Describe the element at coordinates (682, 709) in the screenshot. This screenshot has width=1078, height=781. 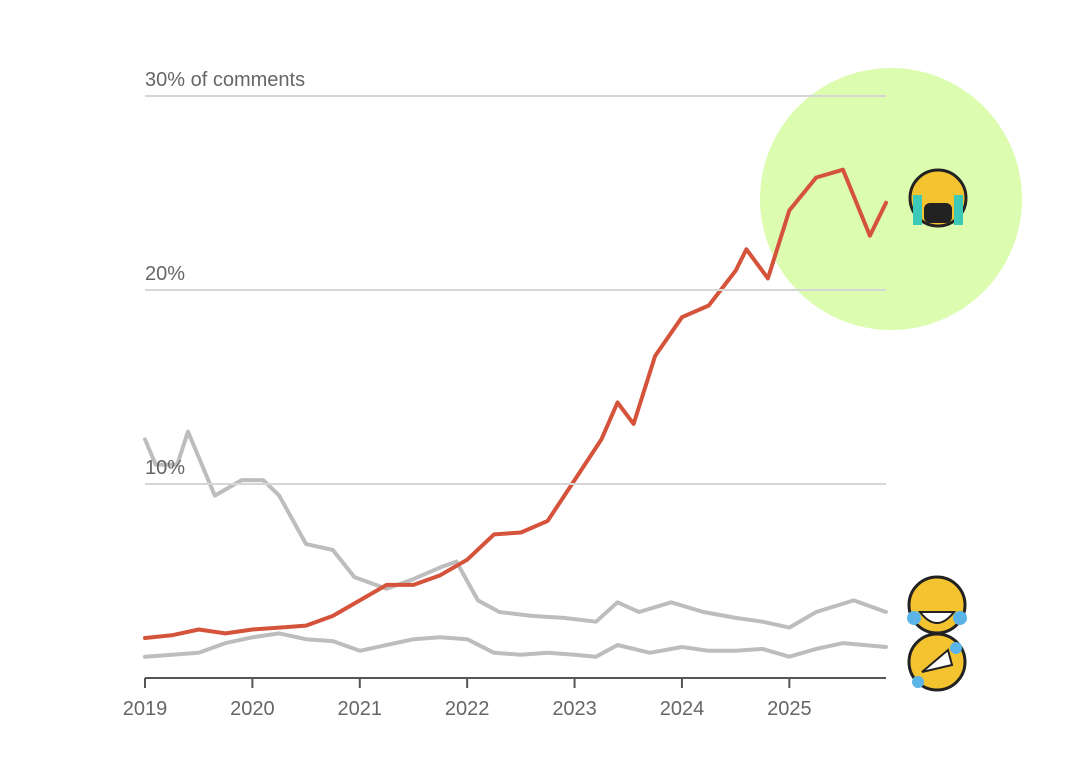
I see `x-tick-label: 2024` at that location.